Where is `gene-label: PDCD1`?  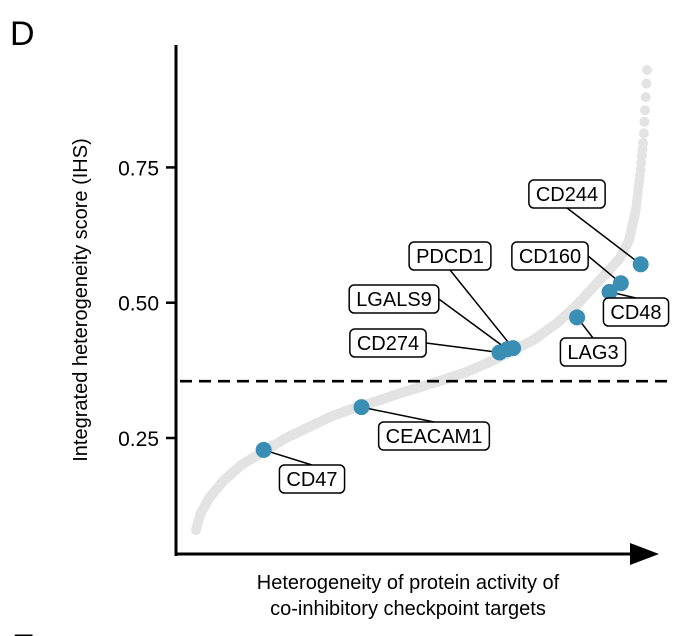
gene-label: PDCD1 is located at coordinates (450, 257).